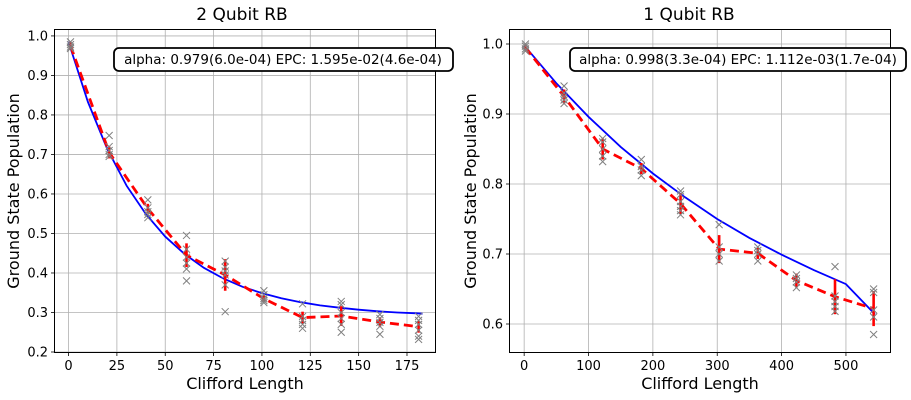  What do you see at coordinates (165, 366) in the screenshot?
I see `x-tick-label: 50` at bounding box center [165, 366].